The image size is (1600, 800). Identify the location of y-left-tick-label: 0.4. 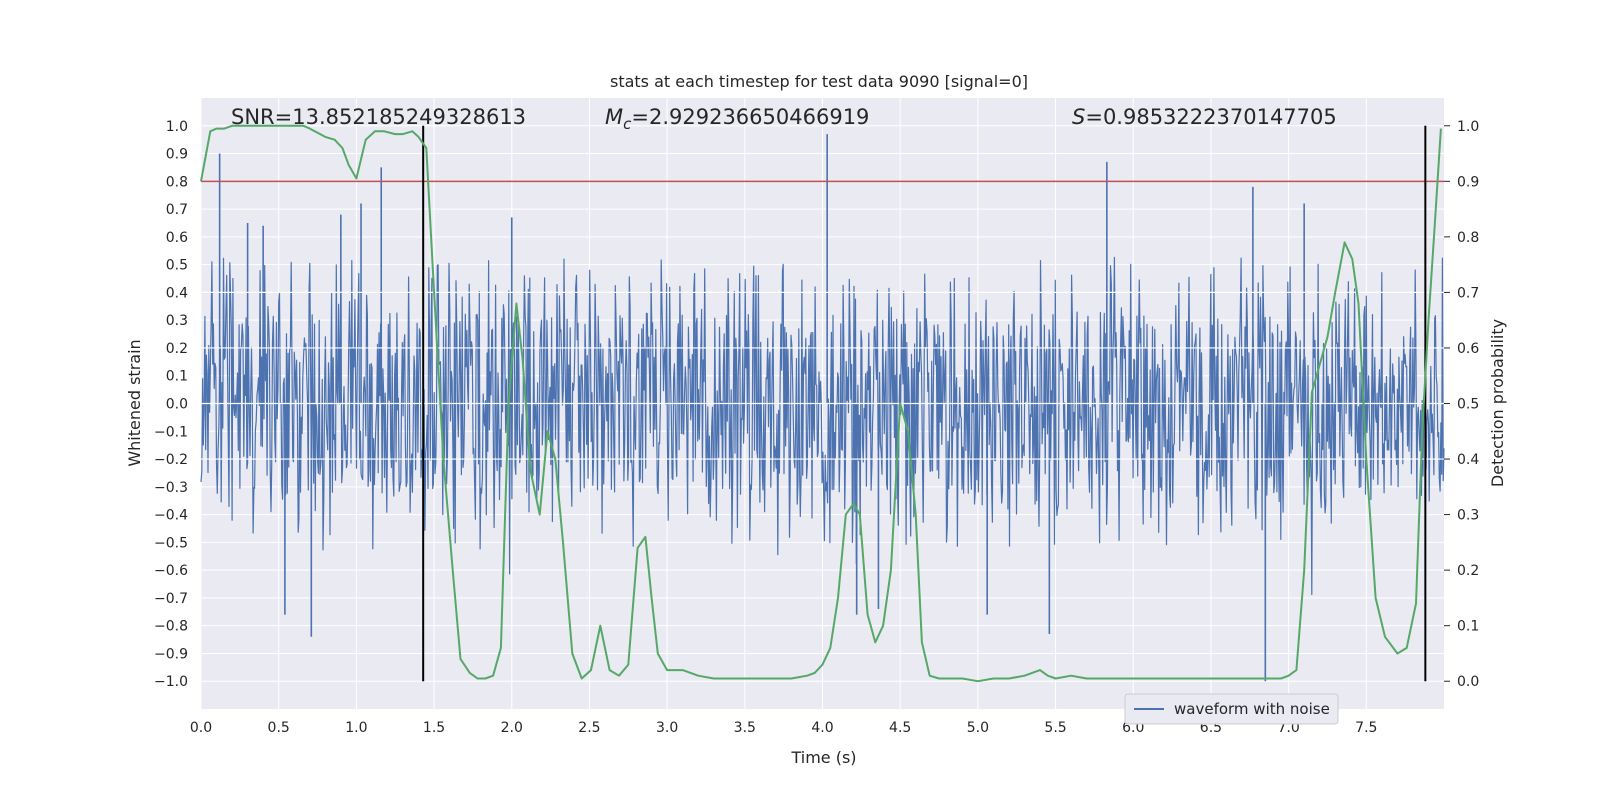
(177, 293).